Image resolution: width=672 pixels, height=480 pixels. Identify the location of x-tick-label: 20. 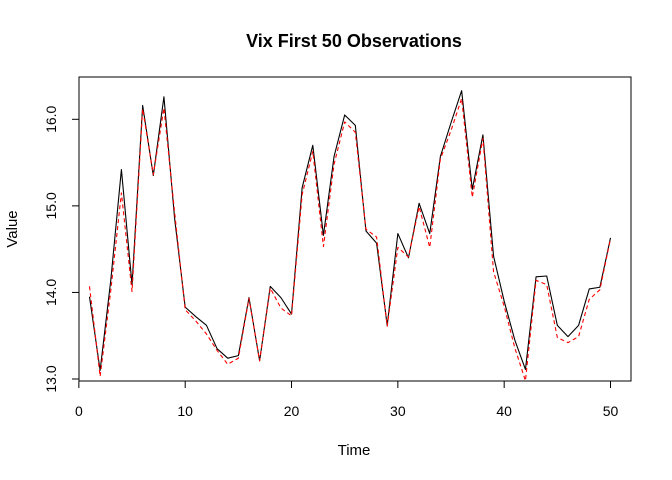
(292, 411).